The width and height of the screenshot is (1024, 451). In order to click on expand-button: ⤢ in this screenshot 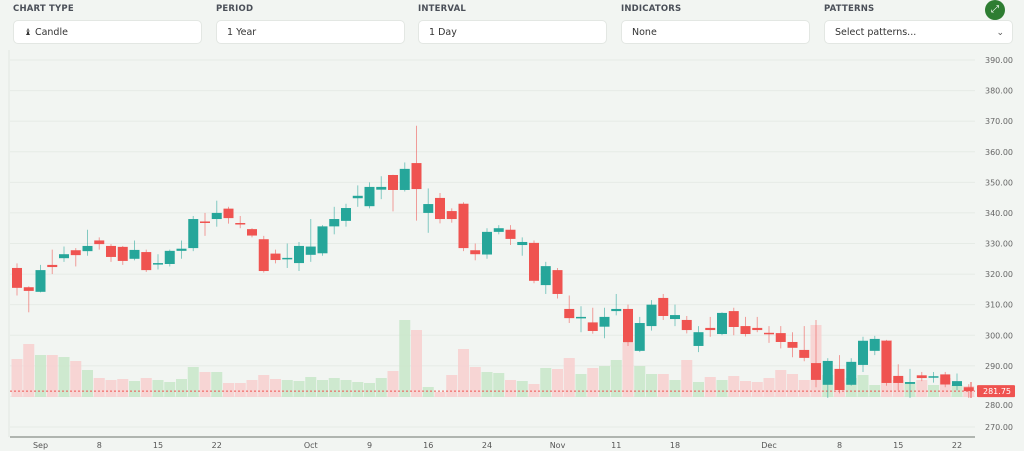, I will do `click(995, 10)`.